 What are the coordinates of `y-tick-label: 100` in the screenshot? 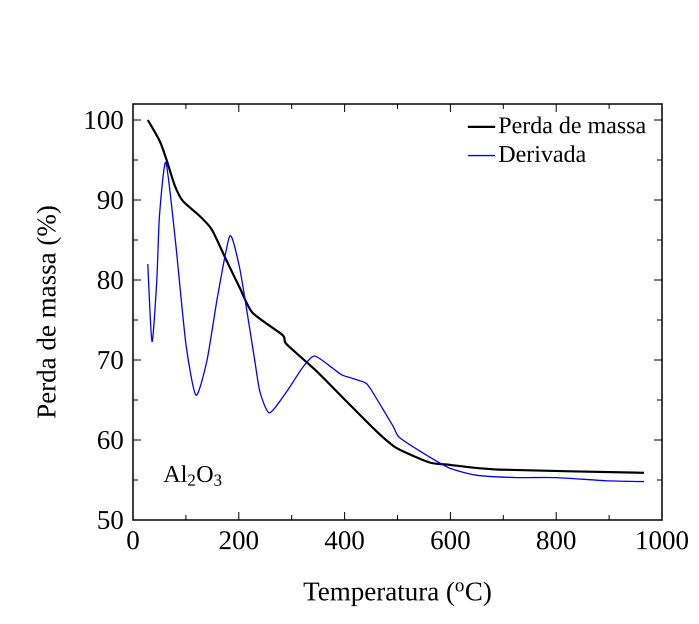 It's located at (104, 120).